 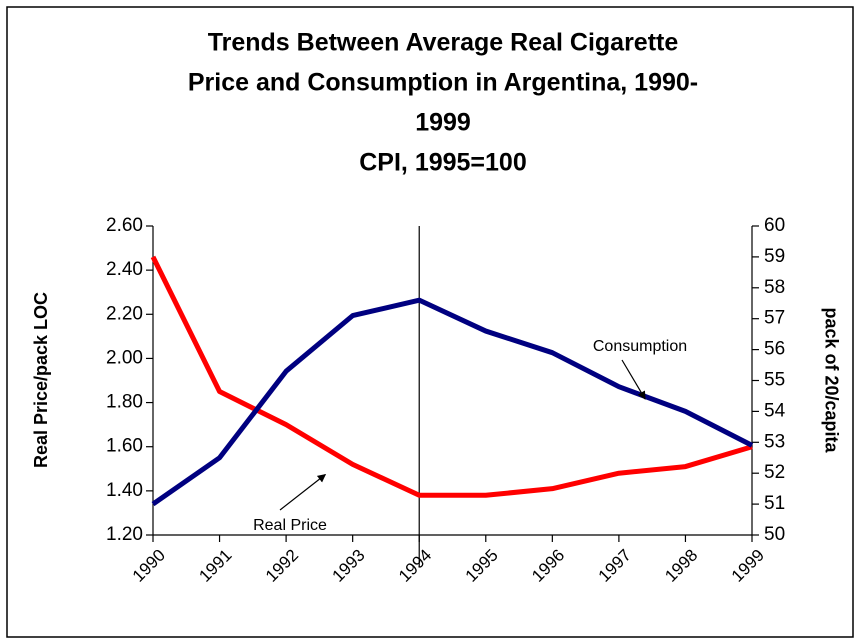 I want to click on y2-tick-label: 55, so click(x=774, y=380).